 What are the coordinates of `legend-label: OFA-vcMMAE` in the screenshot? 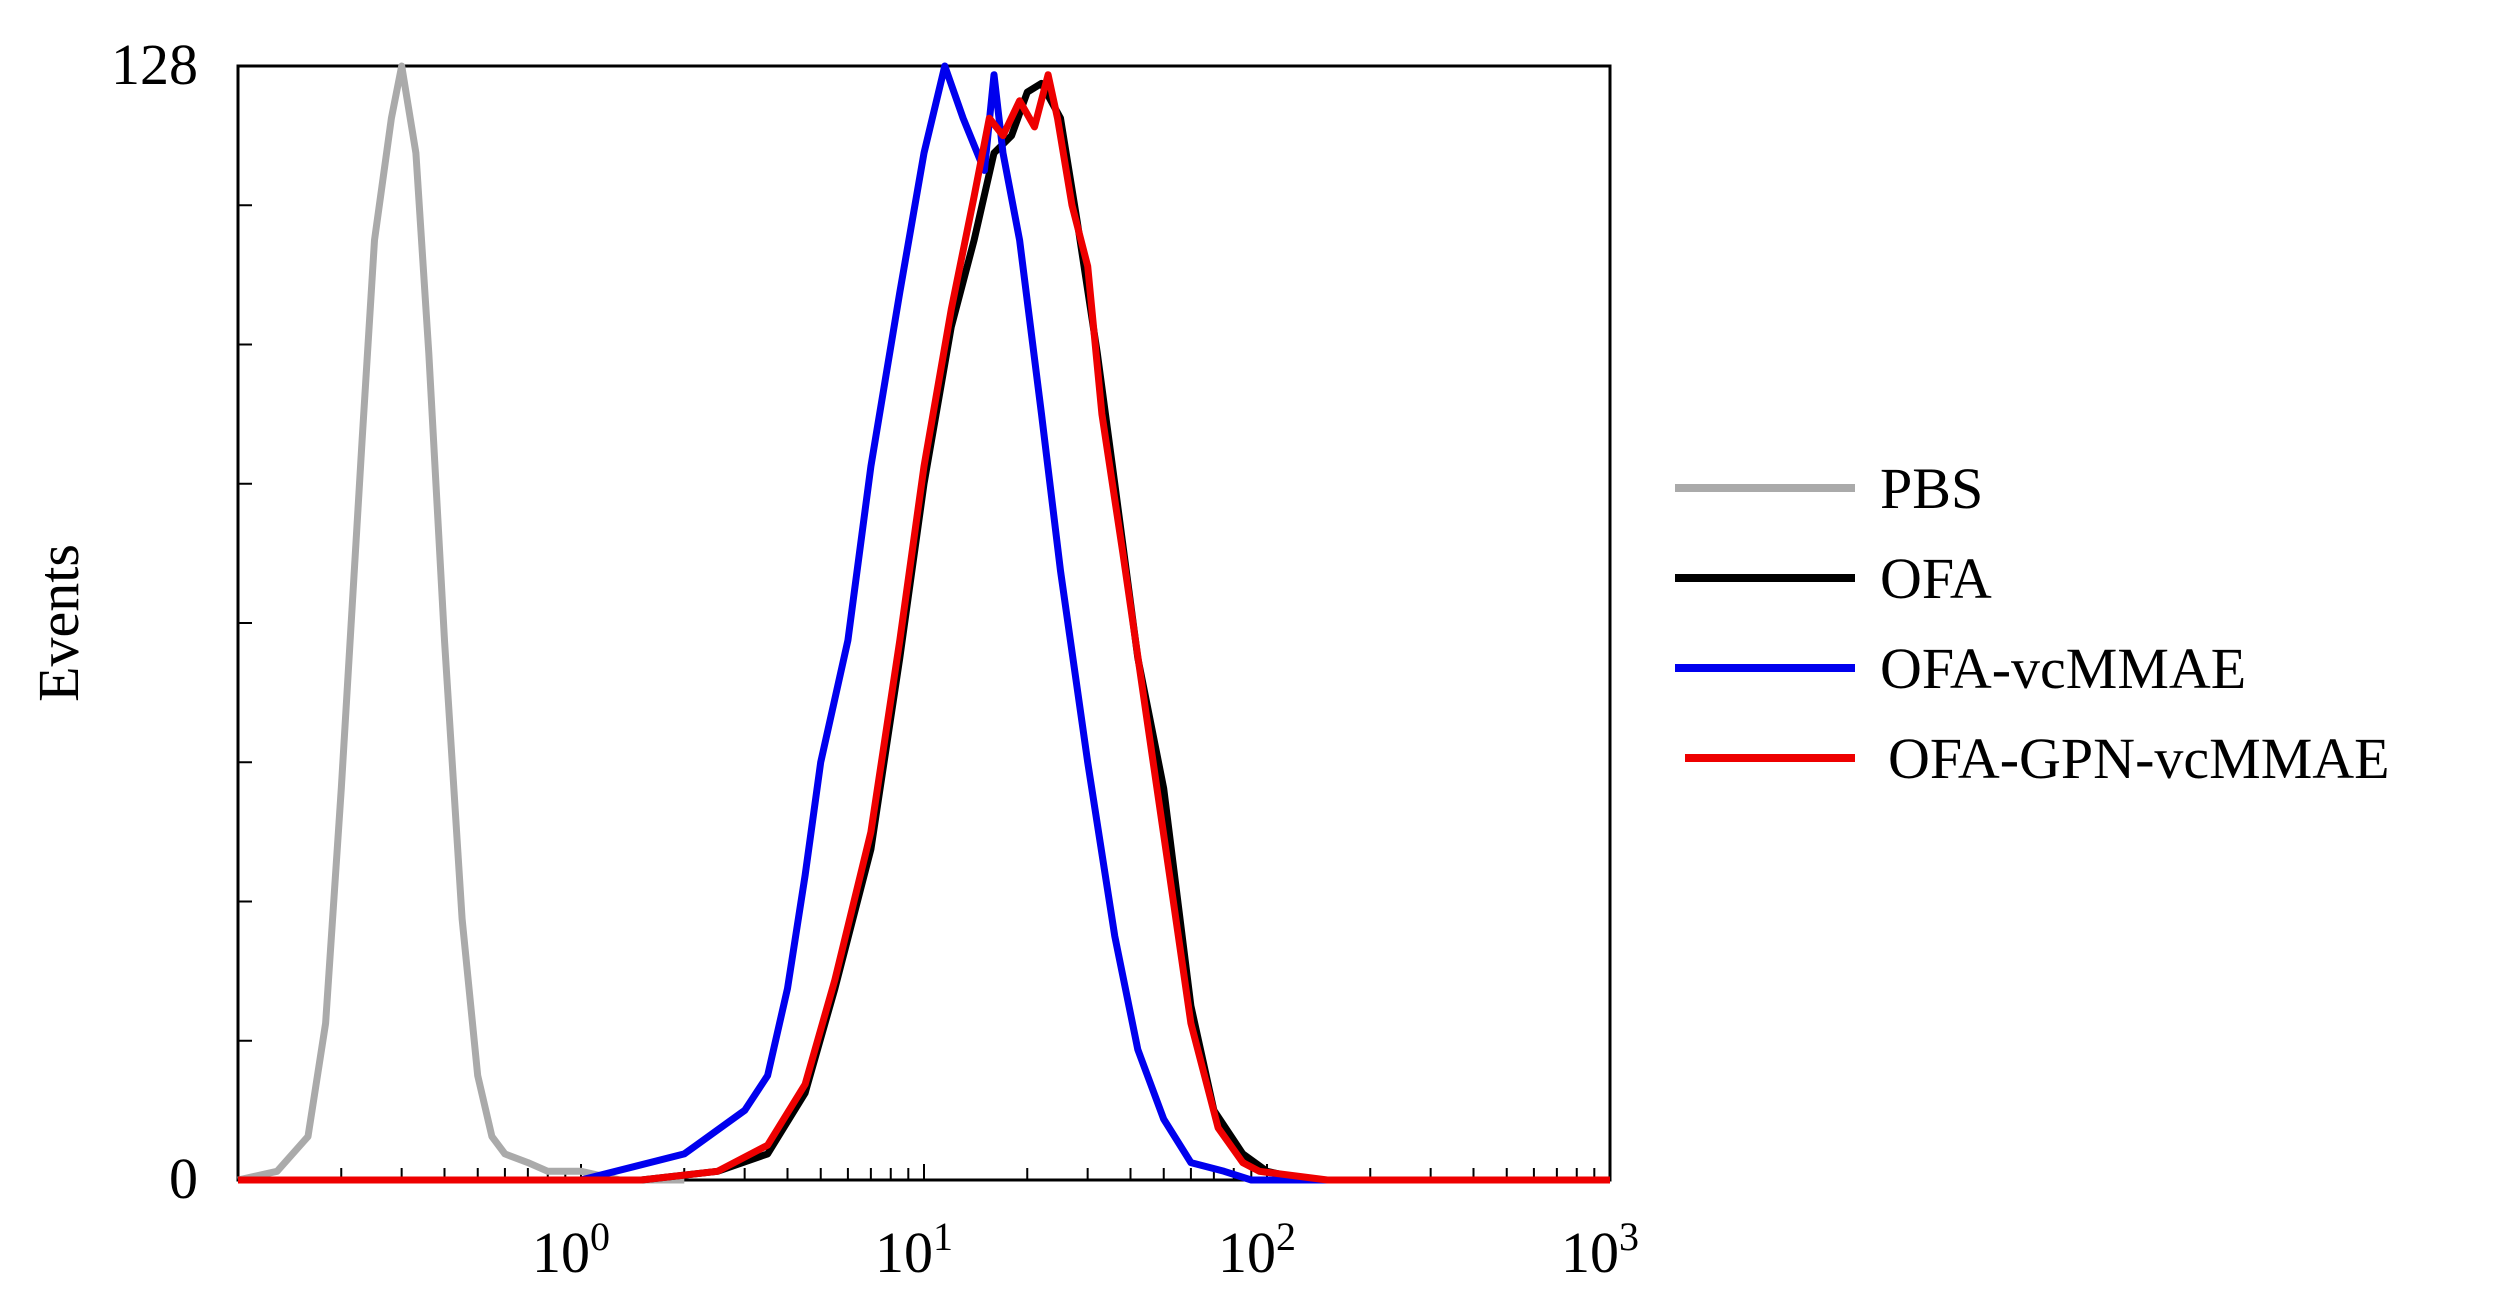 It's located at (2063, 668).